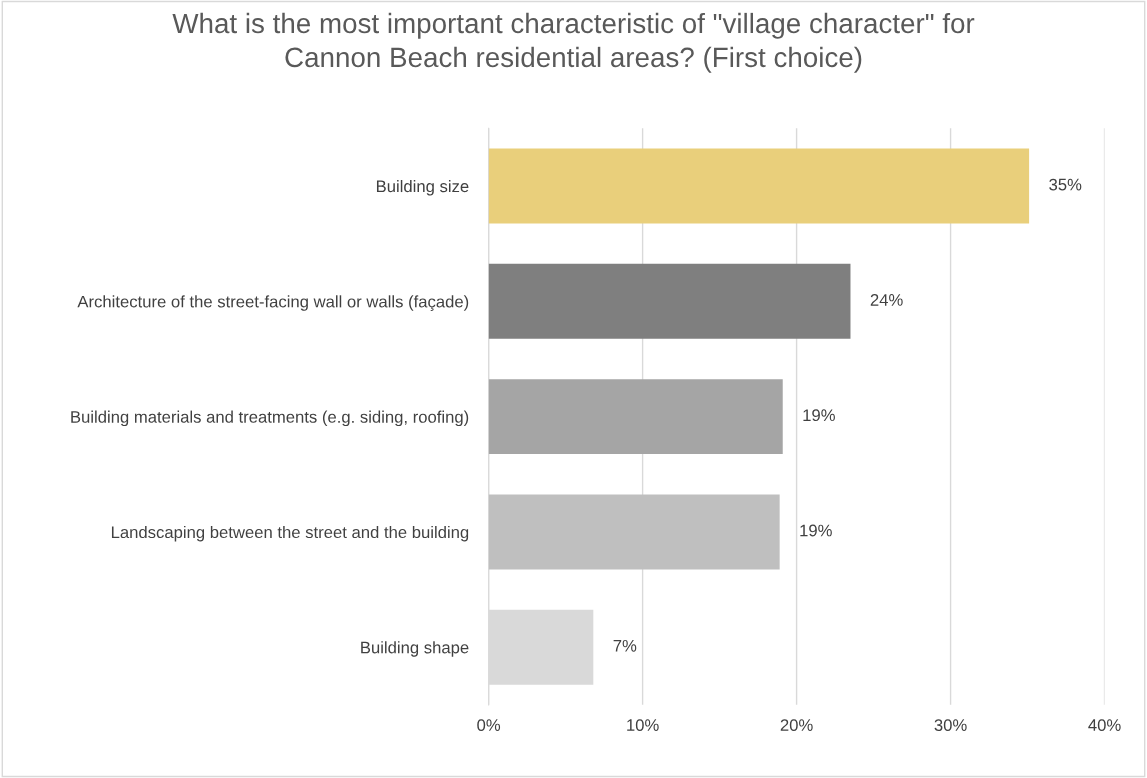 The width and height of the screenshot is (1147, 778). Describe the element at coordinates (1065, 184) in the screenshot. I see `data-label: 35%` at that location.